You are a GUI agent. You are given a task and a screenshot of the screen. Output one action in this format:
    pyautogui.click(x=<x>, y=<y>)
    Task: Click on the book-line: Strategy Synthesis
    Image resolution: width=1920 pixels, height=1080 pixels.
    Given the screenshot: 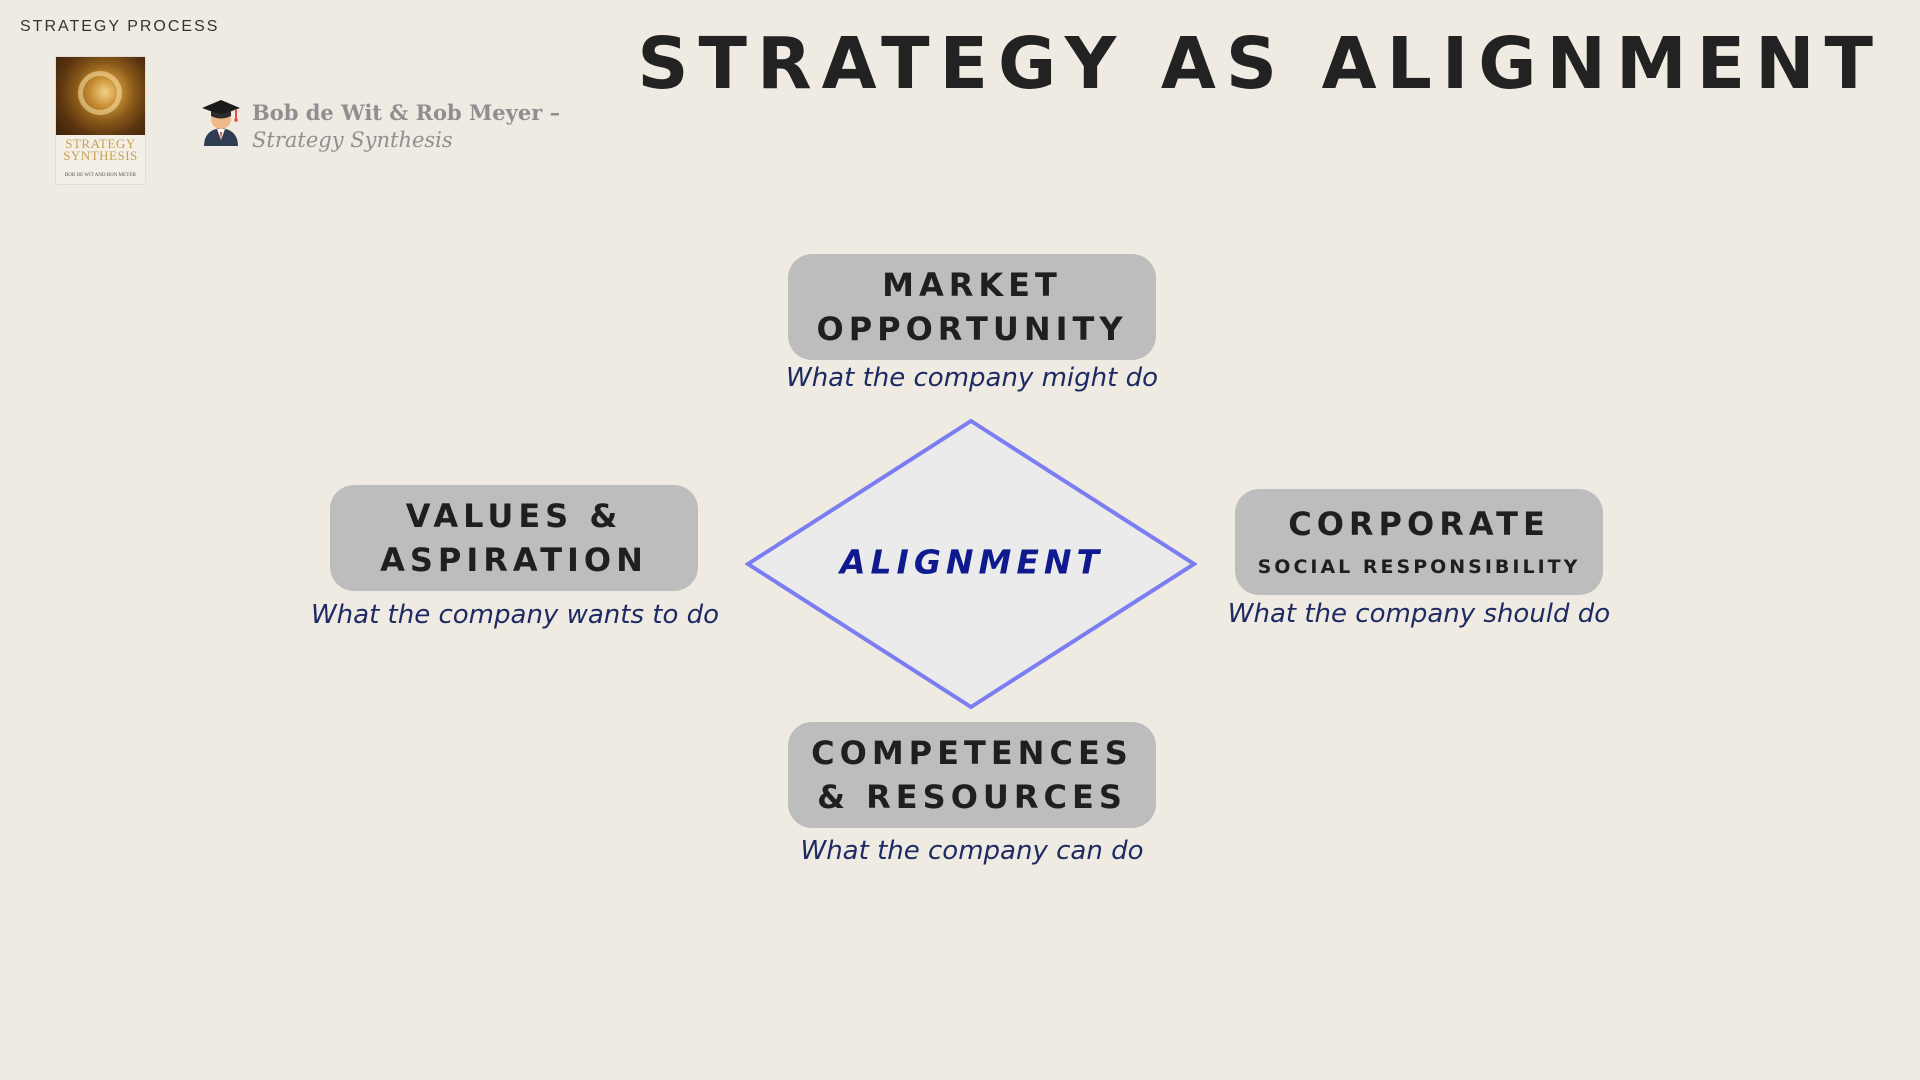 What is the action you would take?
    pyautogui.click(x=352, y=140)
    